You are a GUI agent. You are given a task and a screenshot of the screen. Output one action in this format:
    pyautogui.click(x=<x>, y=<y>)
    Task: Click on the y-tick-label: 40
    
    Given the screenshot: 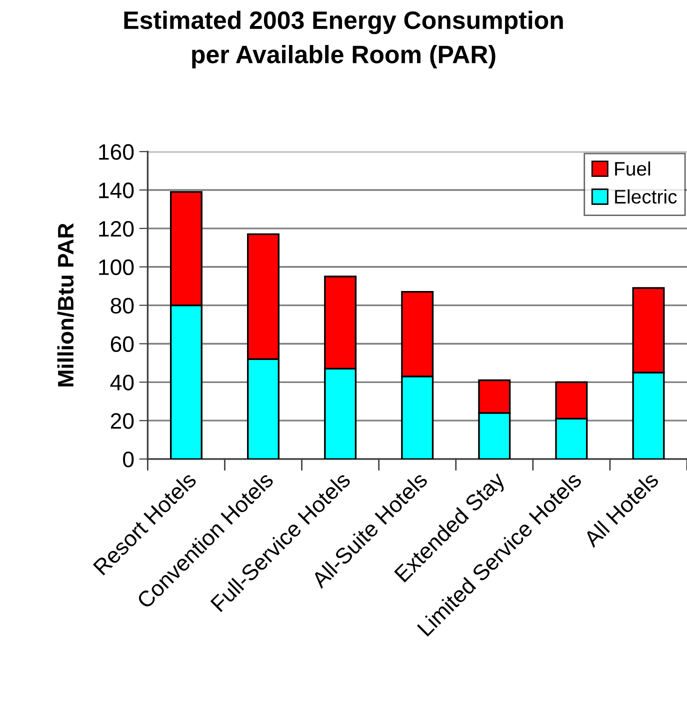 What is the action you would take?
    pyautogui.click(x=122, y=382)
    